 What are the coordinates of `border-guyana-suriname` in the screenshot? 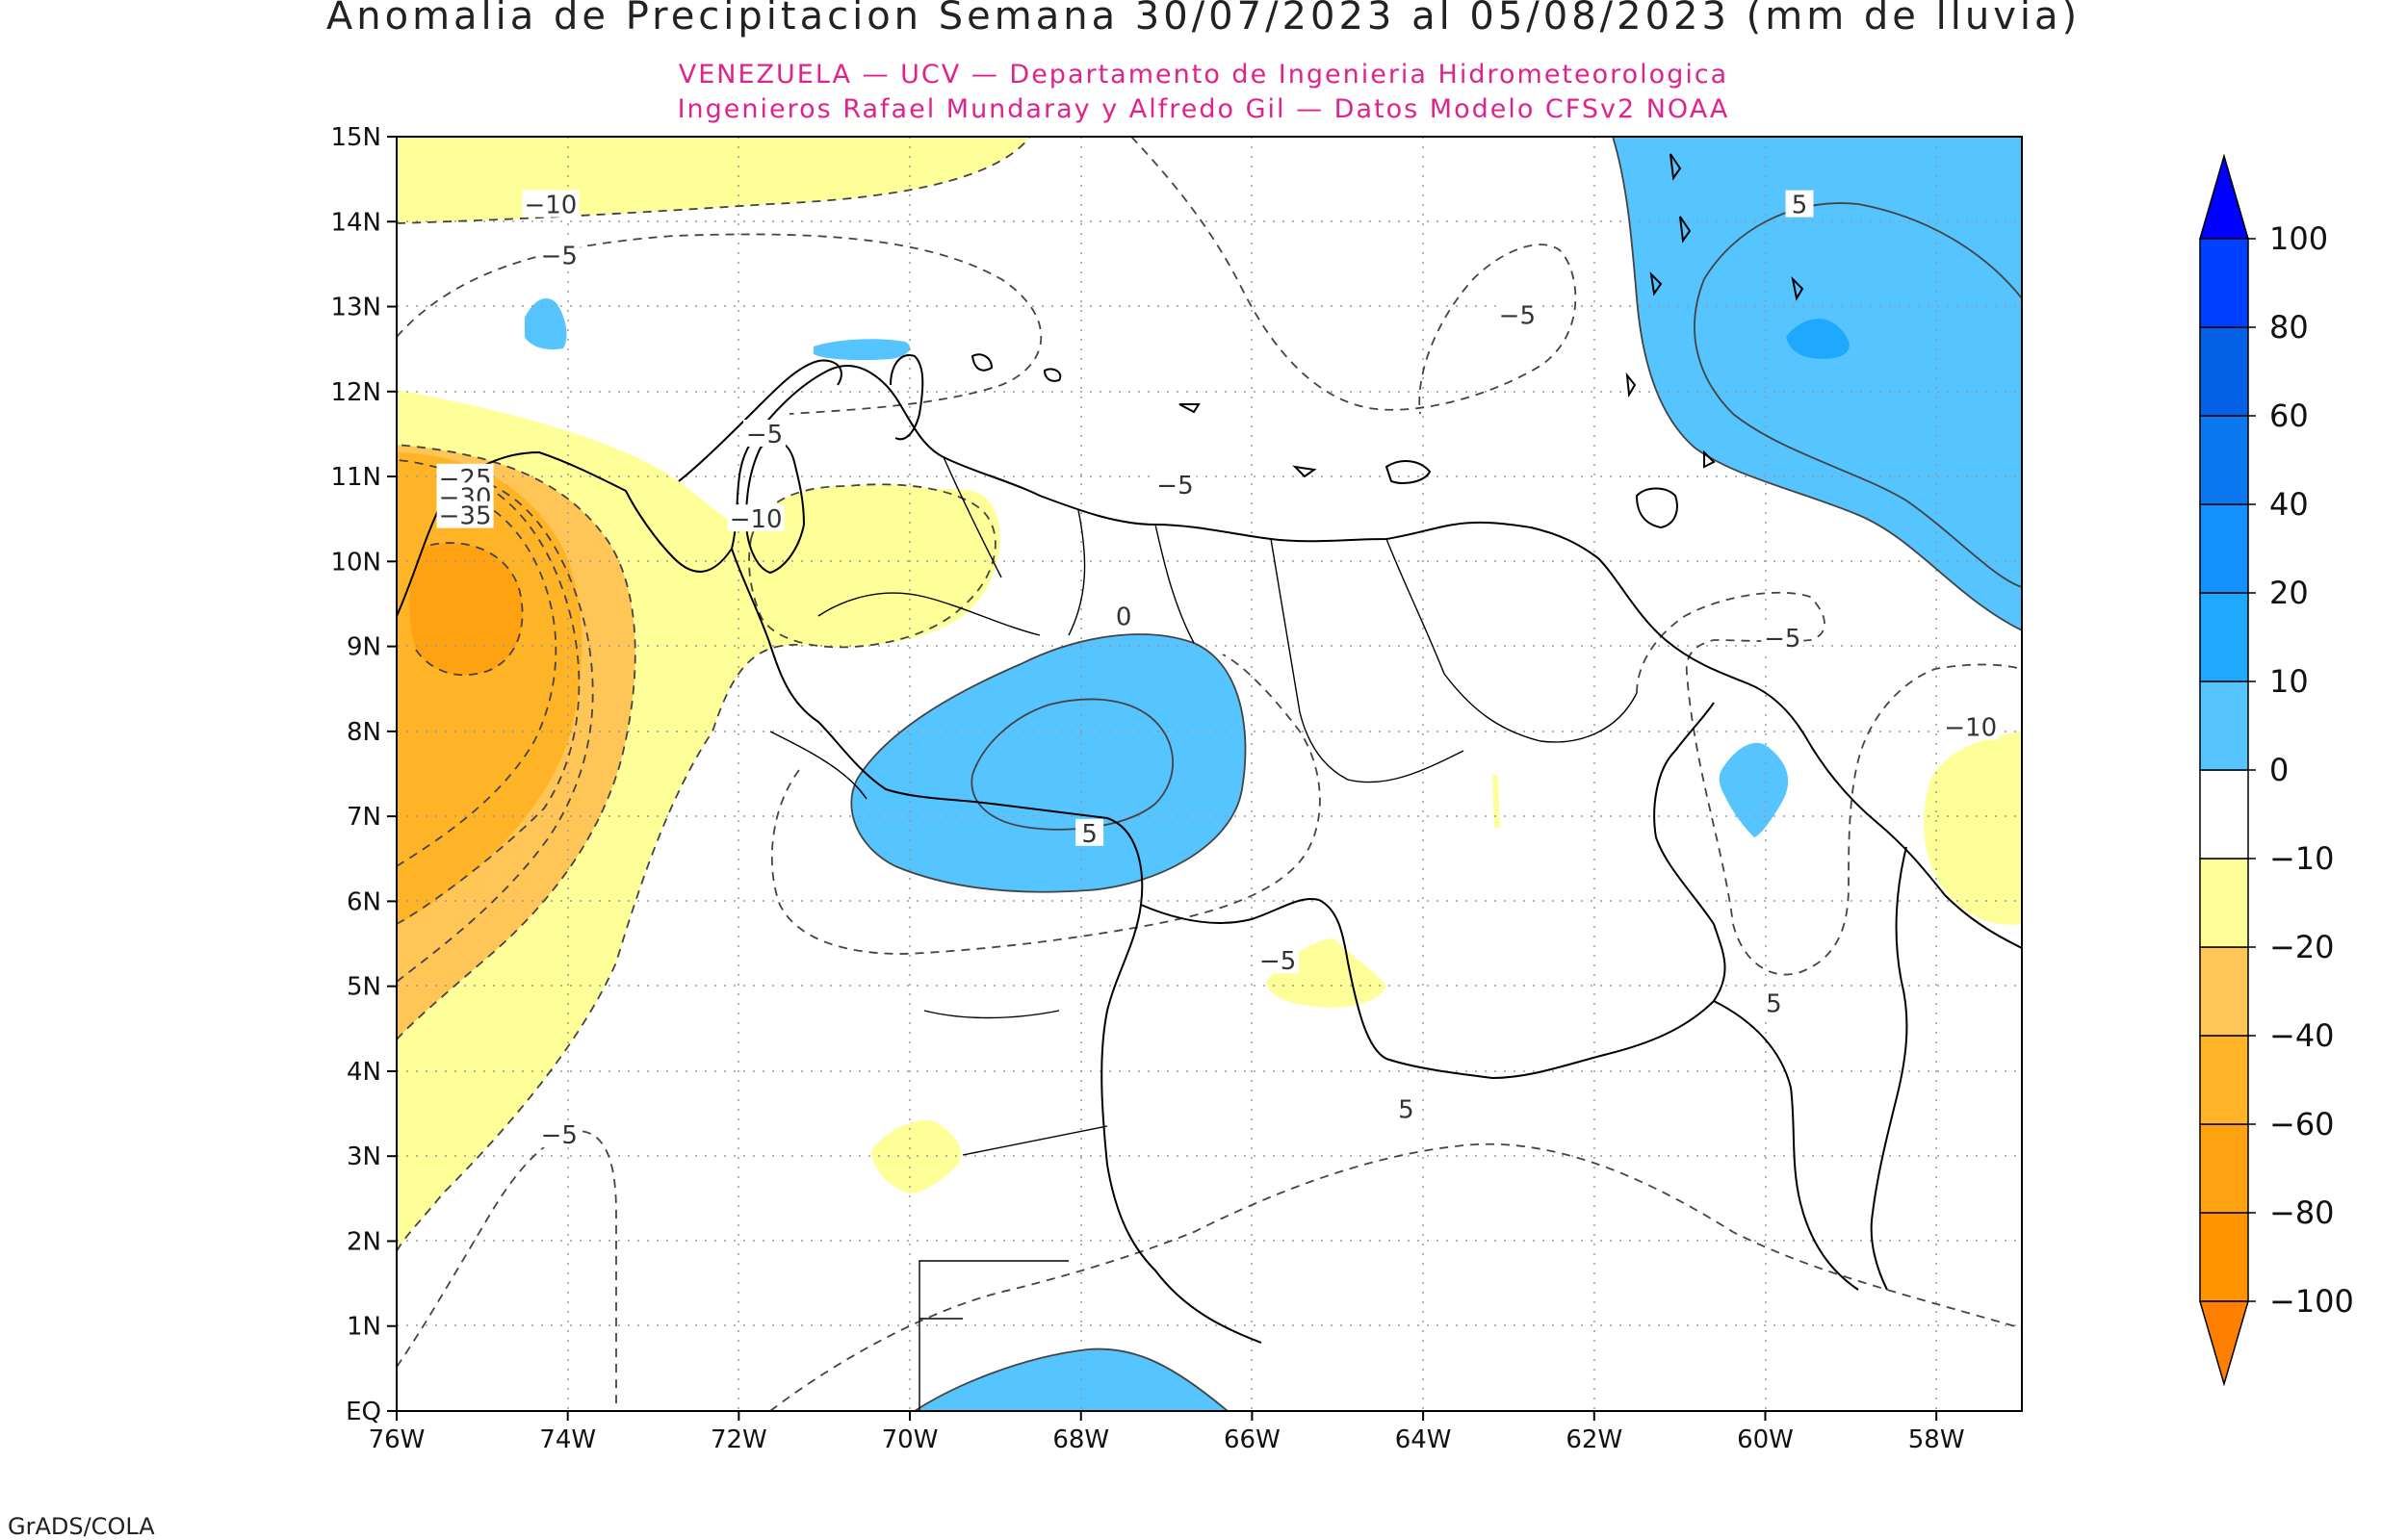 It's located at (1889, 1068).